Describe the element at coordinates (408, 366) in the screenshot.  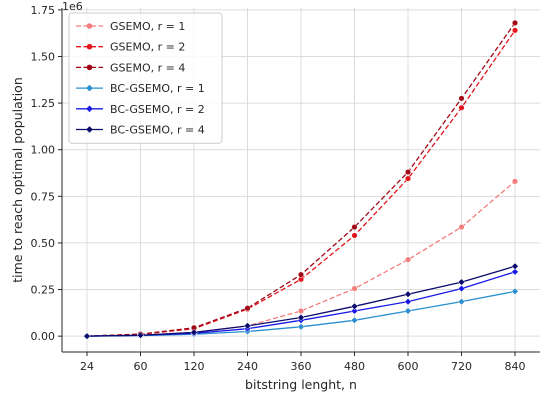
I see `x-tick-label: 600` at that location.